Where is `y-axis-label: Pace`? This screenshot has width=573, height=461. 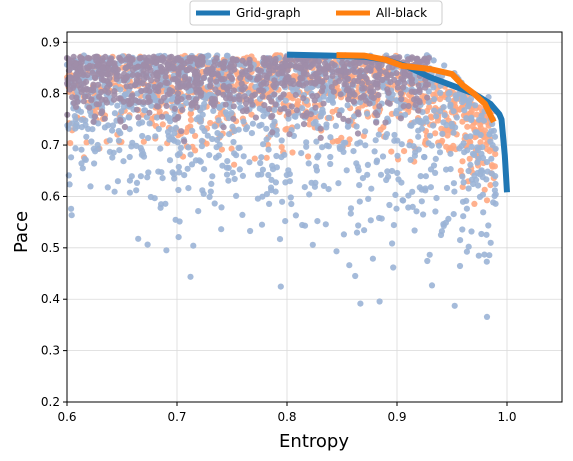
y-axis-label: Pace is located at coordinates (21, 232).